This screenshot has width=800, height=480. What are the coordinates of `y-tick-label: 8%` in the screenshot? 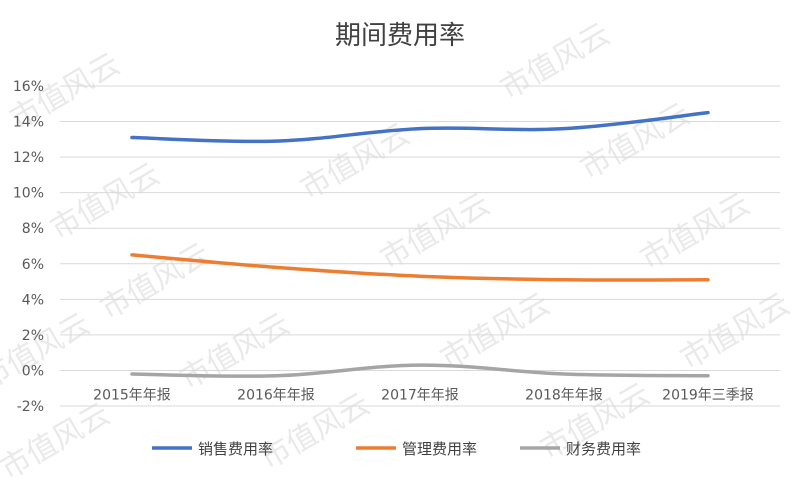 It's located at (33, 229).